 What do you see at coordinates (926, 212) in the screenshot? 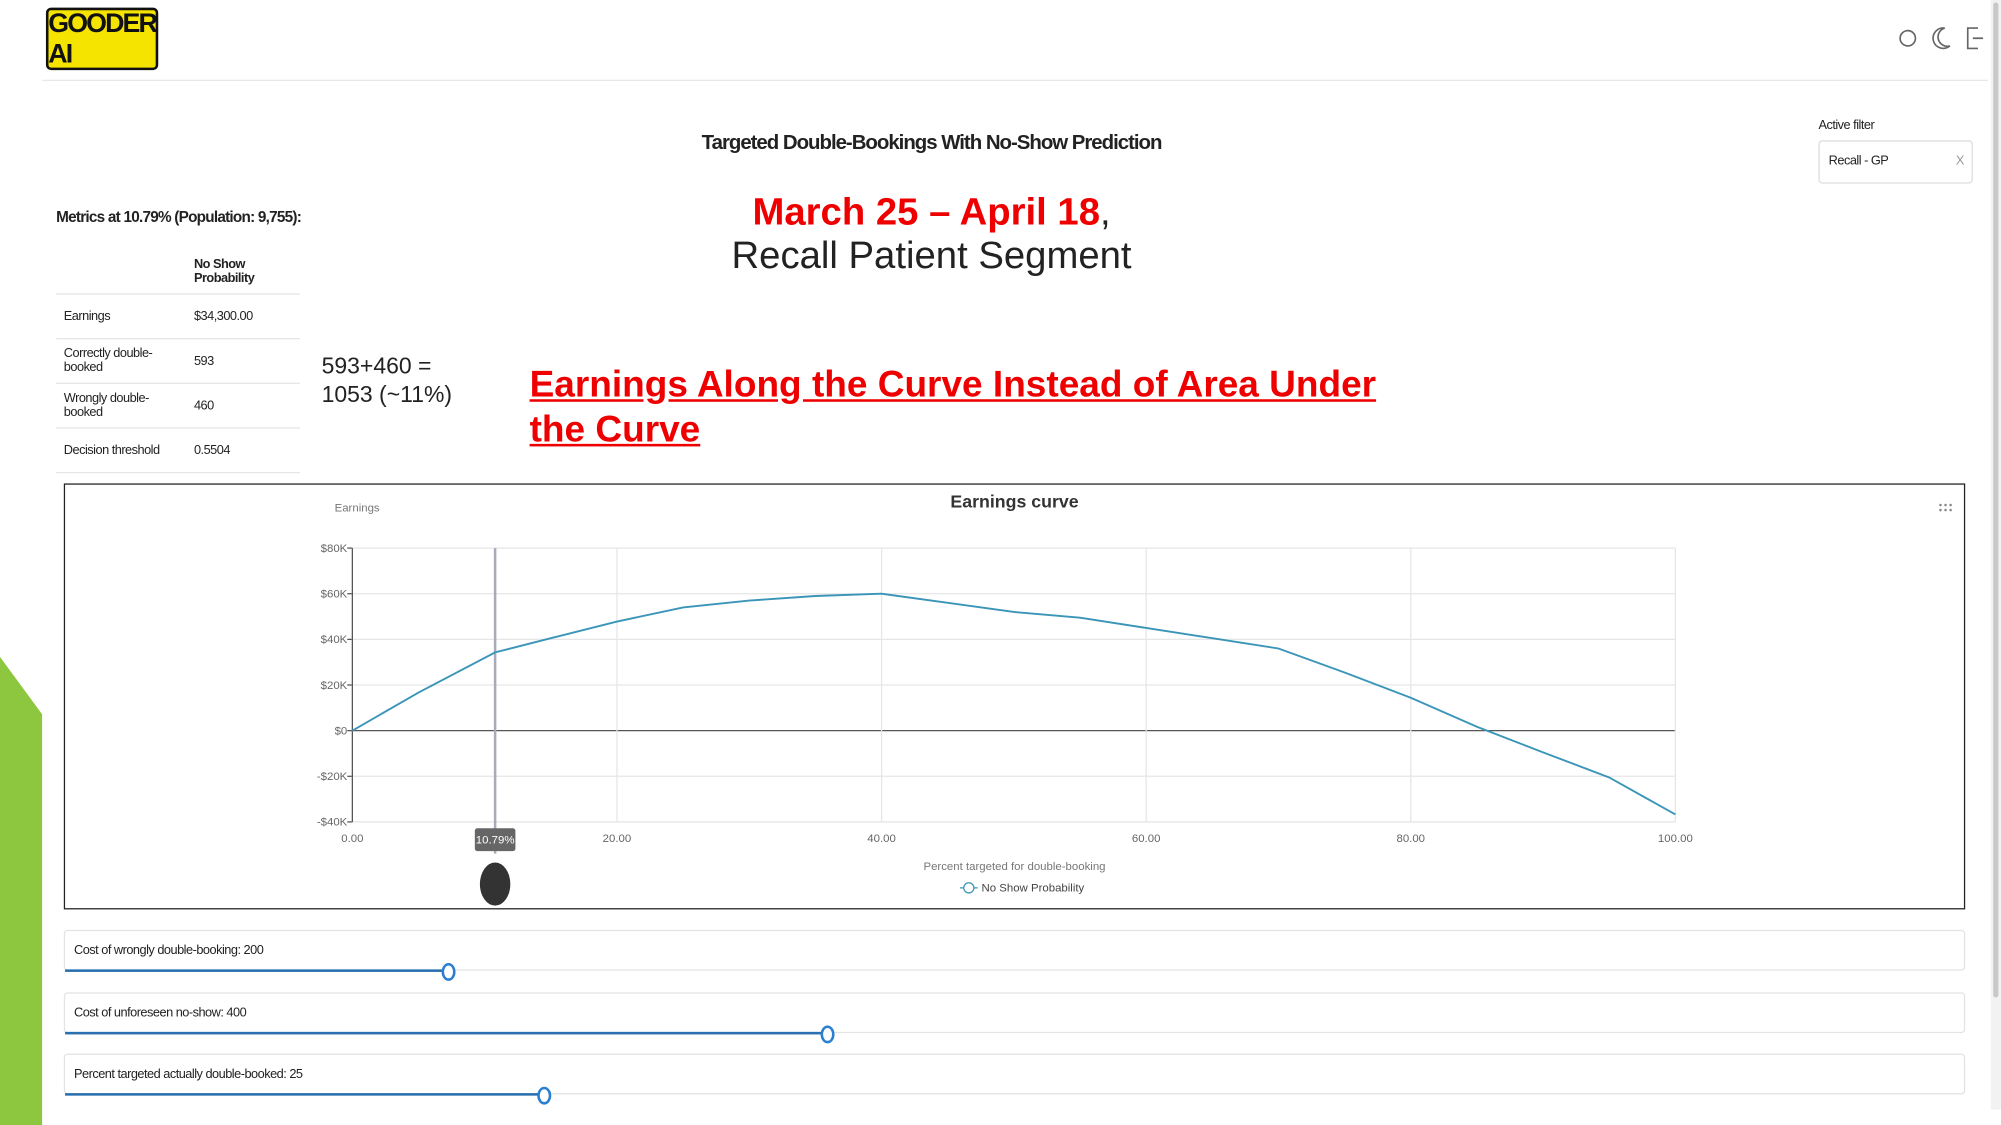
I see `date-range: March 25 – April 18` at bounding box center [926, 212].